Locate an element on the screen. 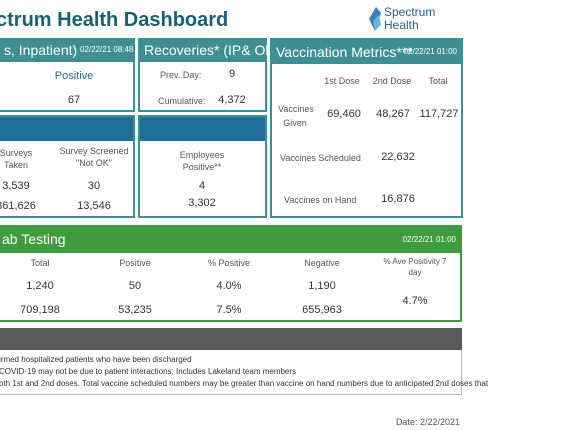 The width and height of the screenshot is (573, 430). report-date: Date: 2/22/2021 is located at coordinates (427, 422).